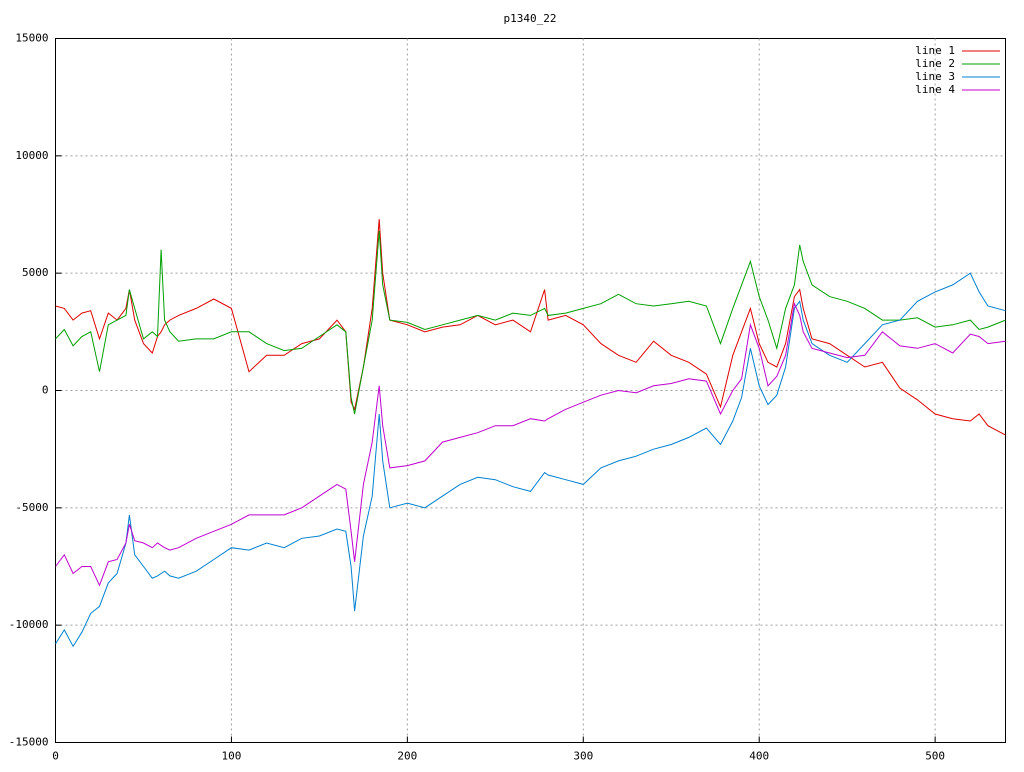 The height and width of the screenshot is (772, 1024). I want to click on legend-label: line 1, so click(935, 50).